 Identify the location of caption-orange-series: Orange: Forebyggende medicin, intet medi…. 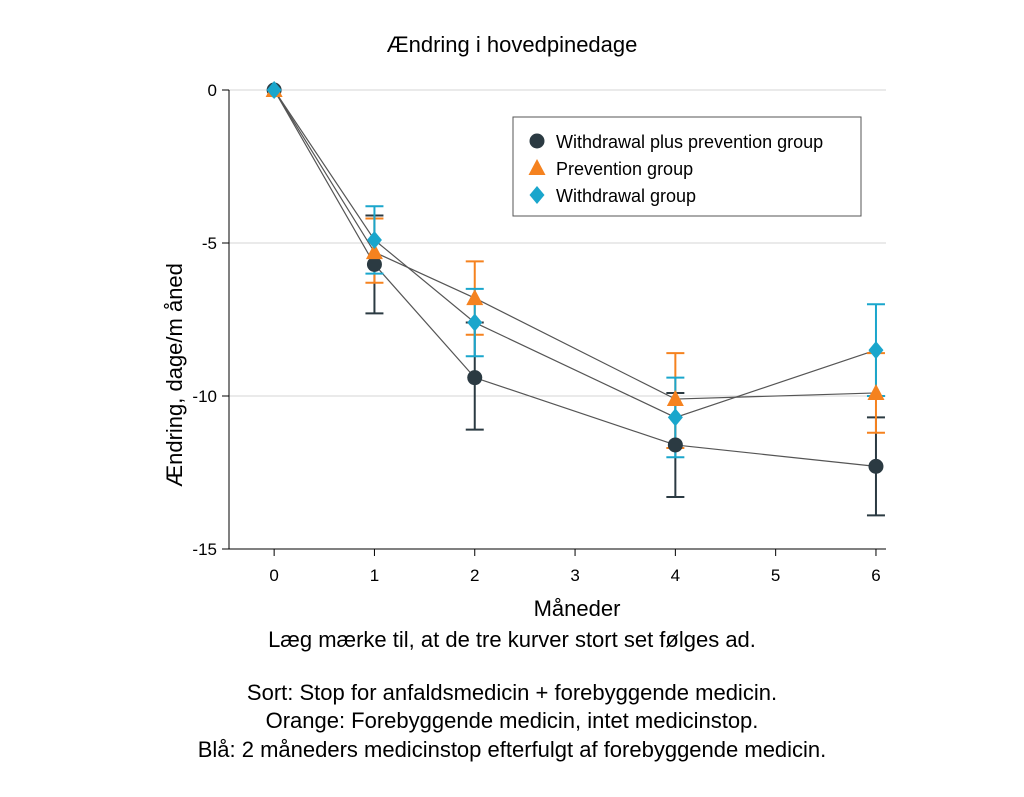
(512, 720).